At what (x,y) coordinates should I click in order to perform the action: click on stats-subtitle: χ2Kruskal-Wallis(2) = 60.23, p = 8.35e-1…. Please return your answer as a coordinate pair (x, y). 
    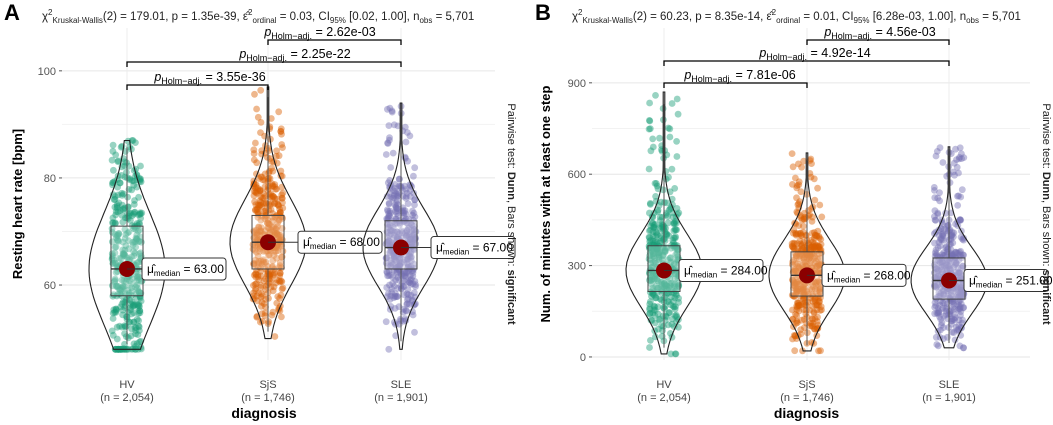
    Looking at the image, I should click on (796, 16).